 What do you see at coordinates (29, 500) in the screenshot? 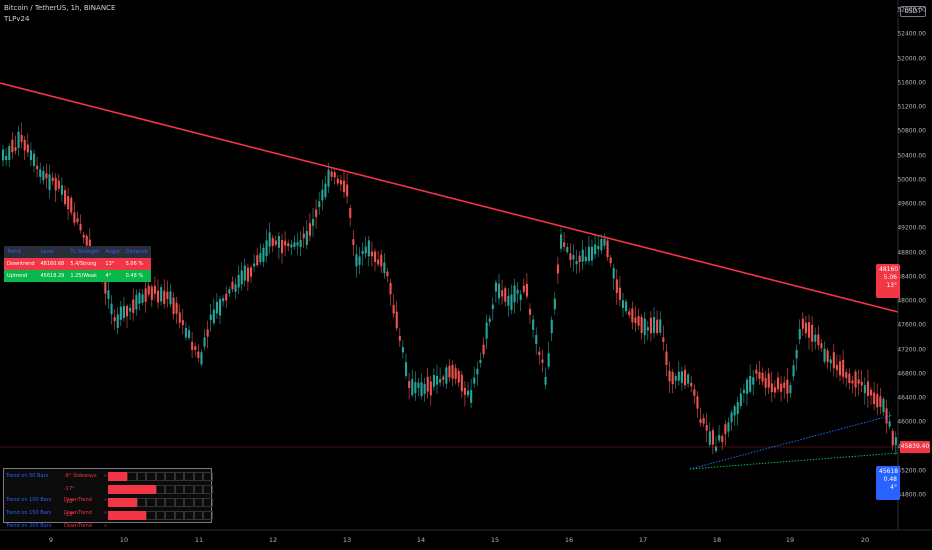
I see `trend-row-label: Trend on 100 Bars` at bounding box center [29, 500].